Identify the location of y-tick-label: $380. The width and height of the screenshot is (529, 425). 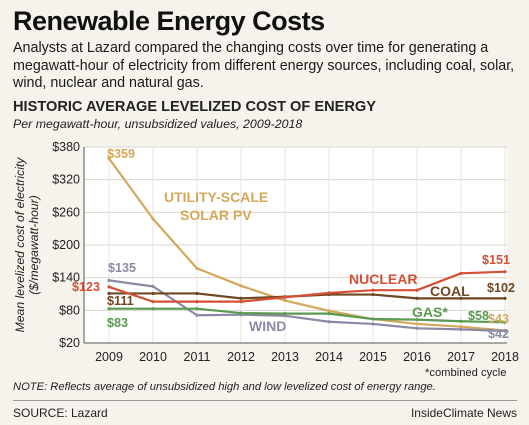
(66, 147).